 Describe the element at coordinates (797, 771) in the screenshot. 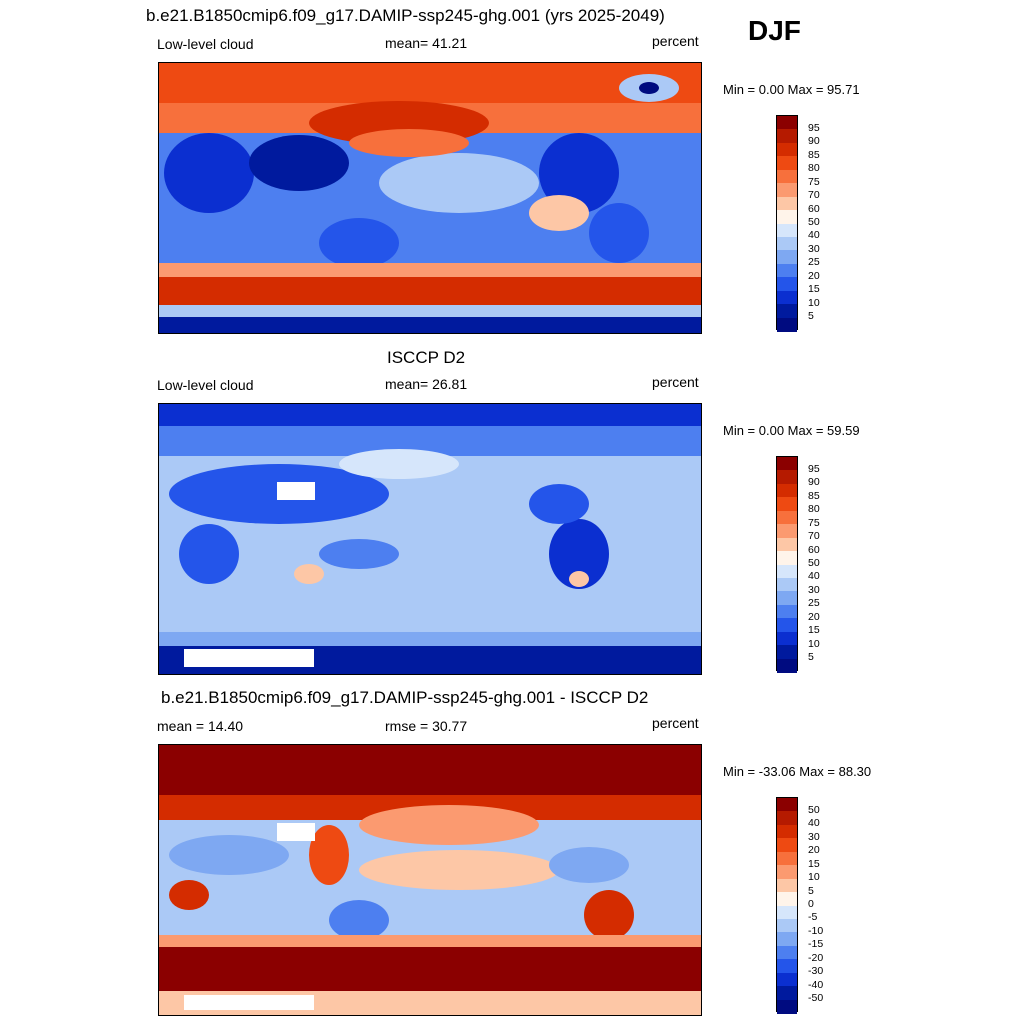

I see `panel3-minmax: Min = -33.06 Max = 88.30` at that location.